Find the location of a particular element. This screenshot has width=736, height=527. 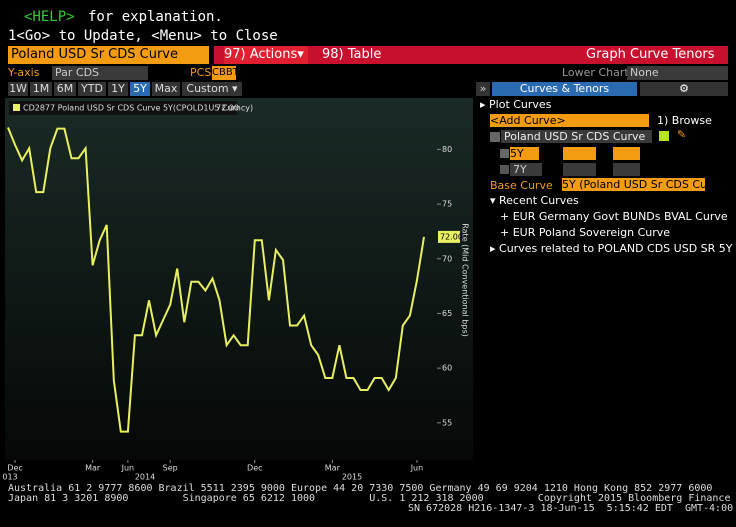

last-value-label: 72.00 is located at coordinates (451, 236).